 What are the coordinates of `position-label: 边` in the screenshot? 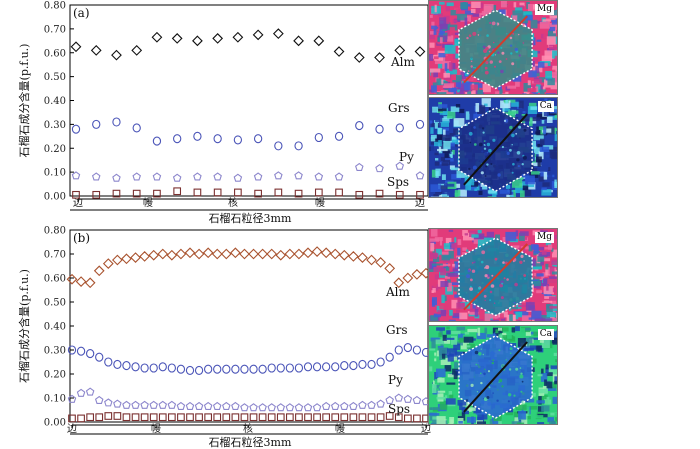 It's located at (420, 203).